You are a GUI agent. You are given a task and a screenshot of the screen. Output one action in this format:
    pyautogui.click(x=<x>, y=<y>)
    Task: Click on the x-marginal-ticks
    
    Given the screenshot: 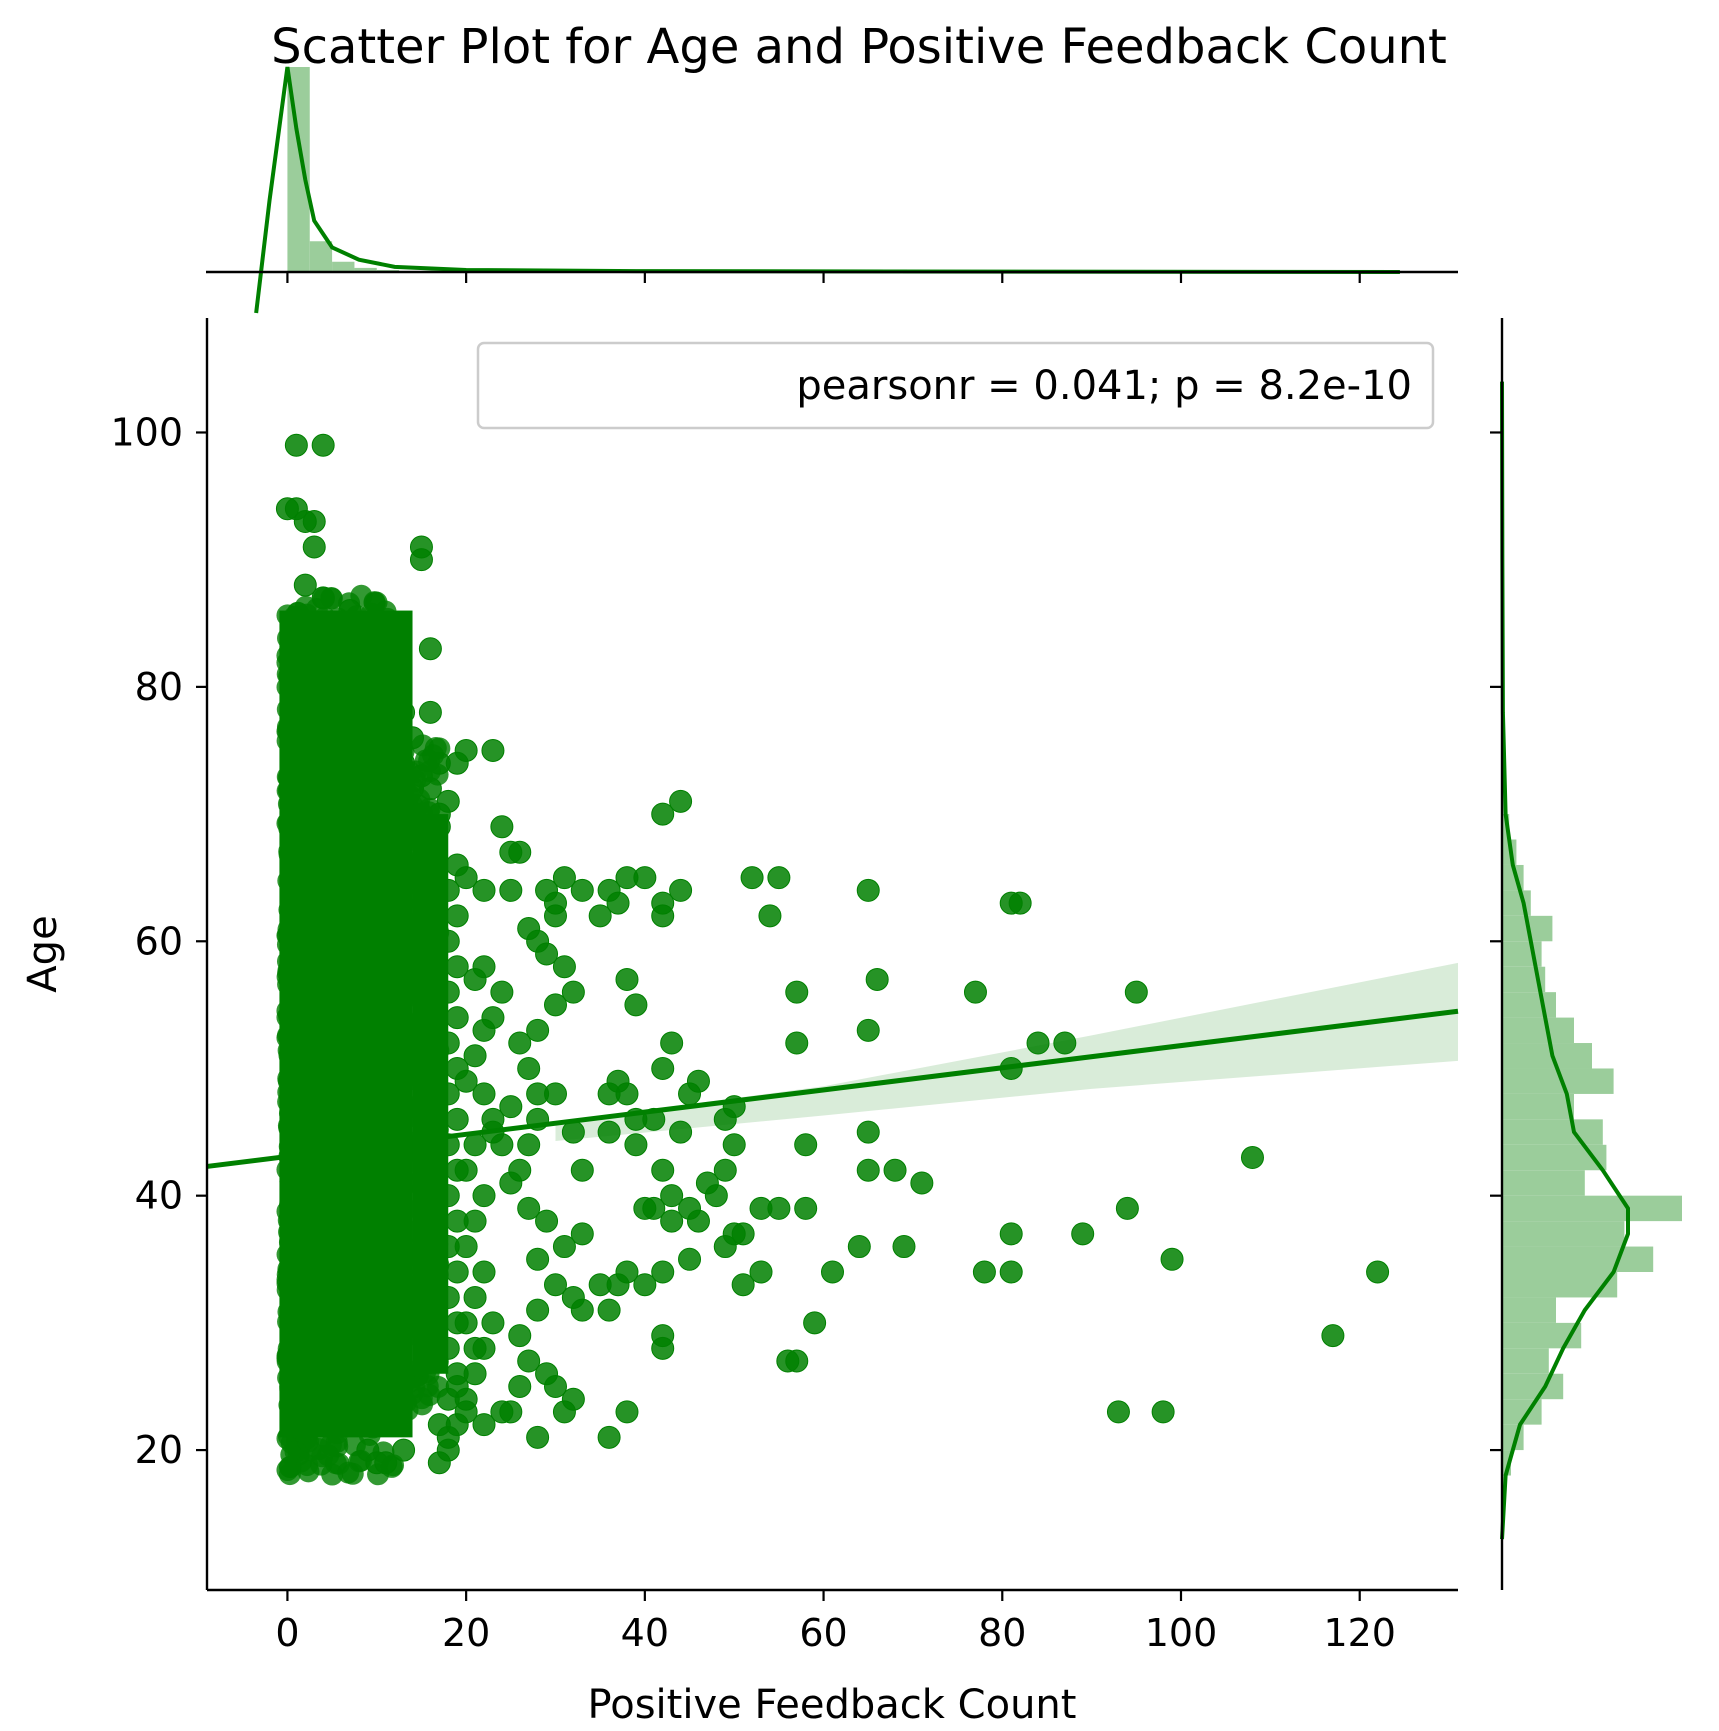 What is the action you would take?
    pyautogui.click(x=823, y=277)
    